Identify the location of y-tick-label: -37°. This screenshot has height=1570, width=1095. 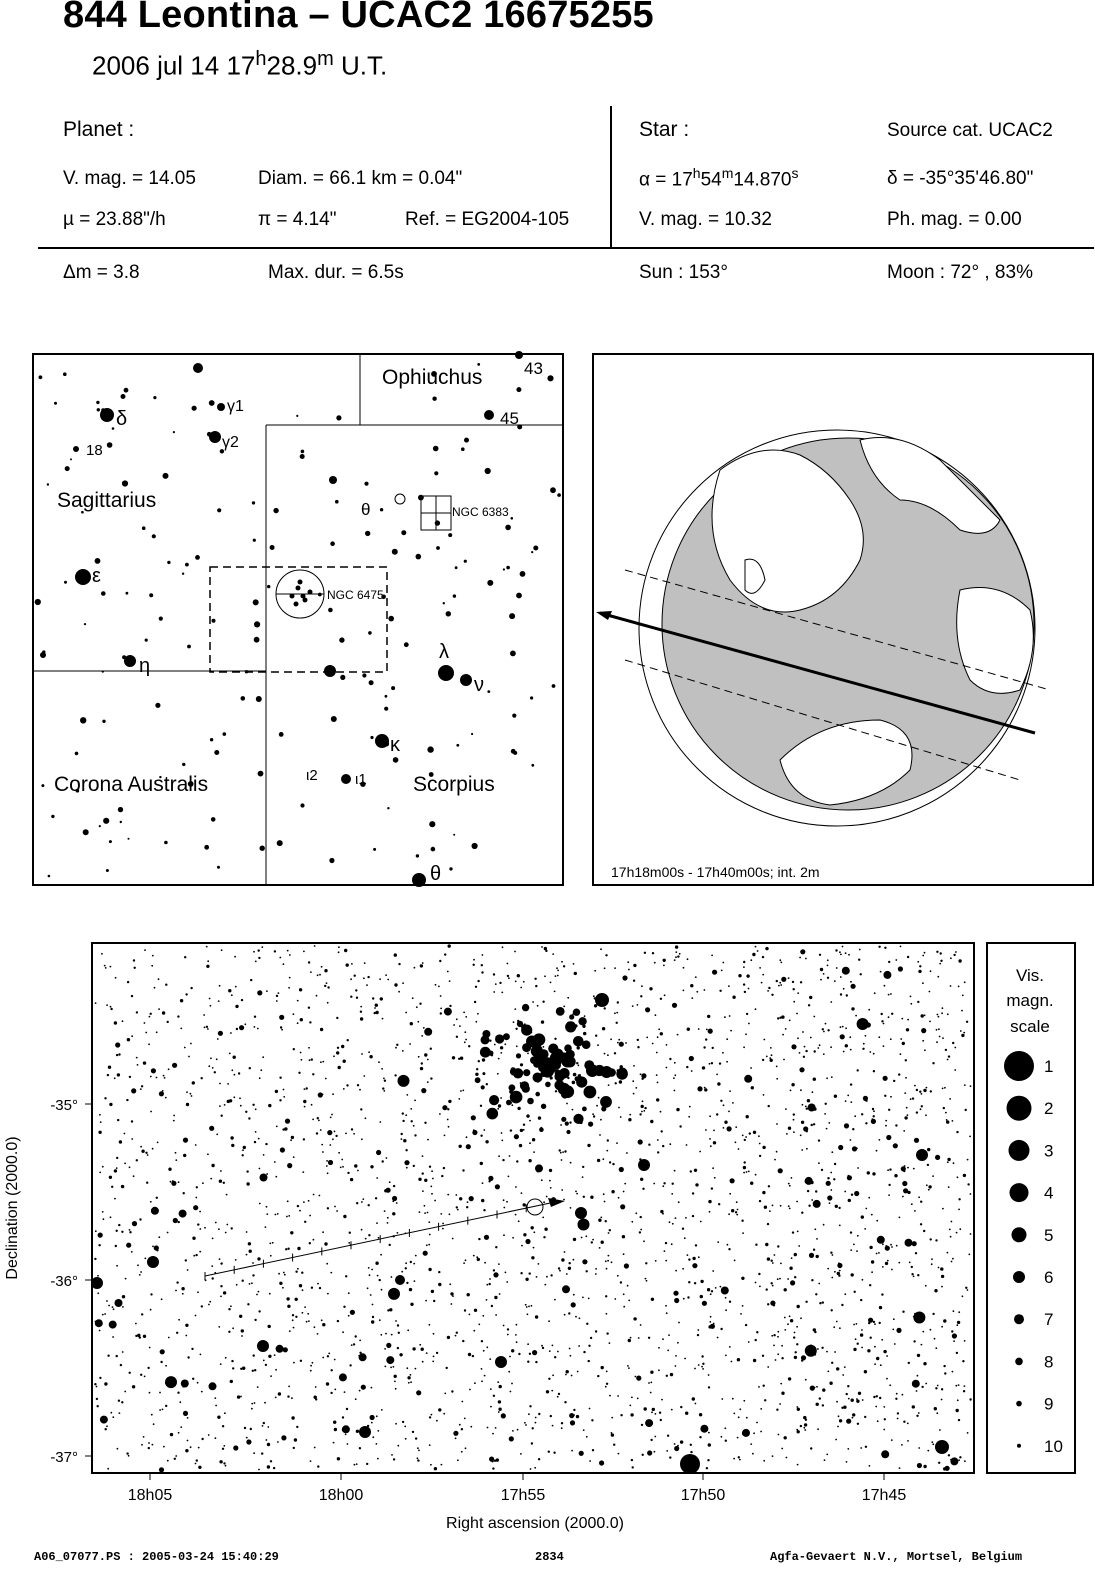
(64, 1457).